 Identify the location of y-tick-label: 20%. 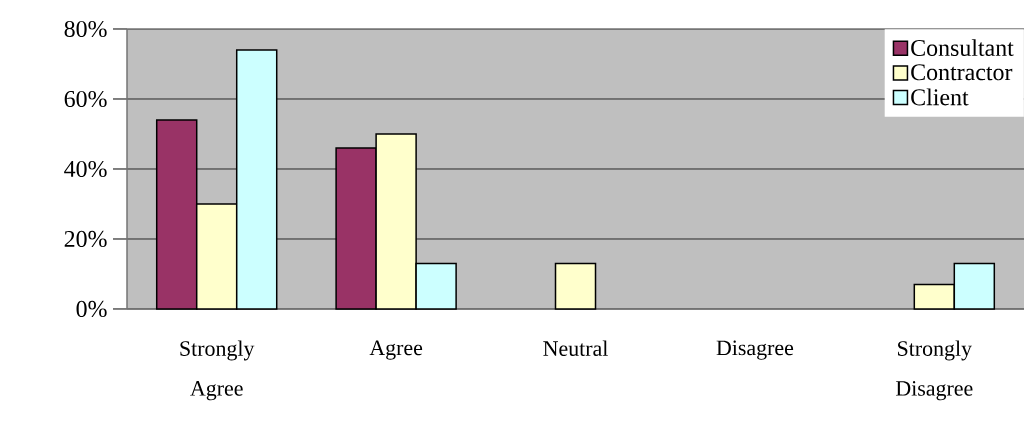
(85, 239).